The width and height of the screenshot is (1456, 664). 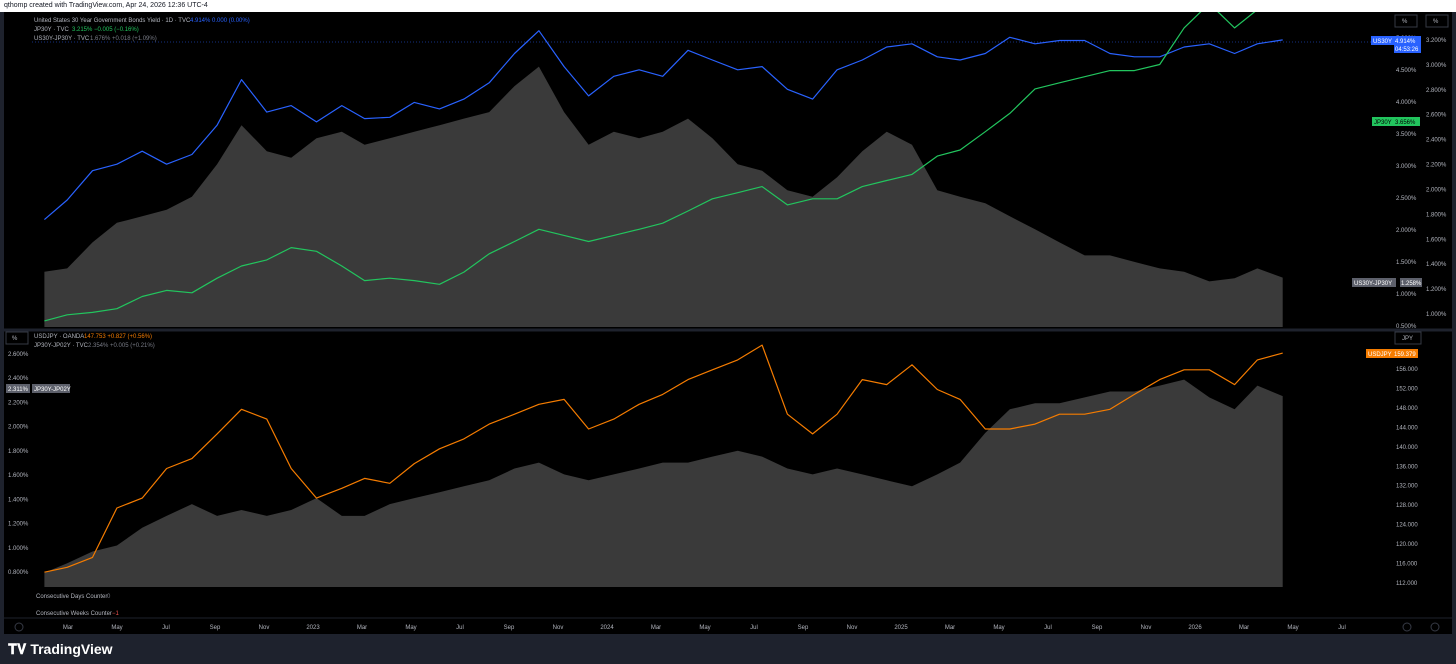 What do you see at coordinates (1407, 584) in the screenshot?
I see `bottom-axis-right-tick: 112.000` at bounding box center [1407, 584].